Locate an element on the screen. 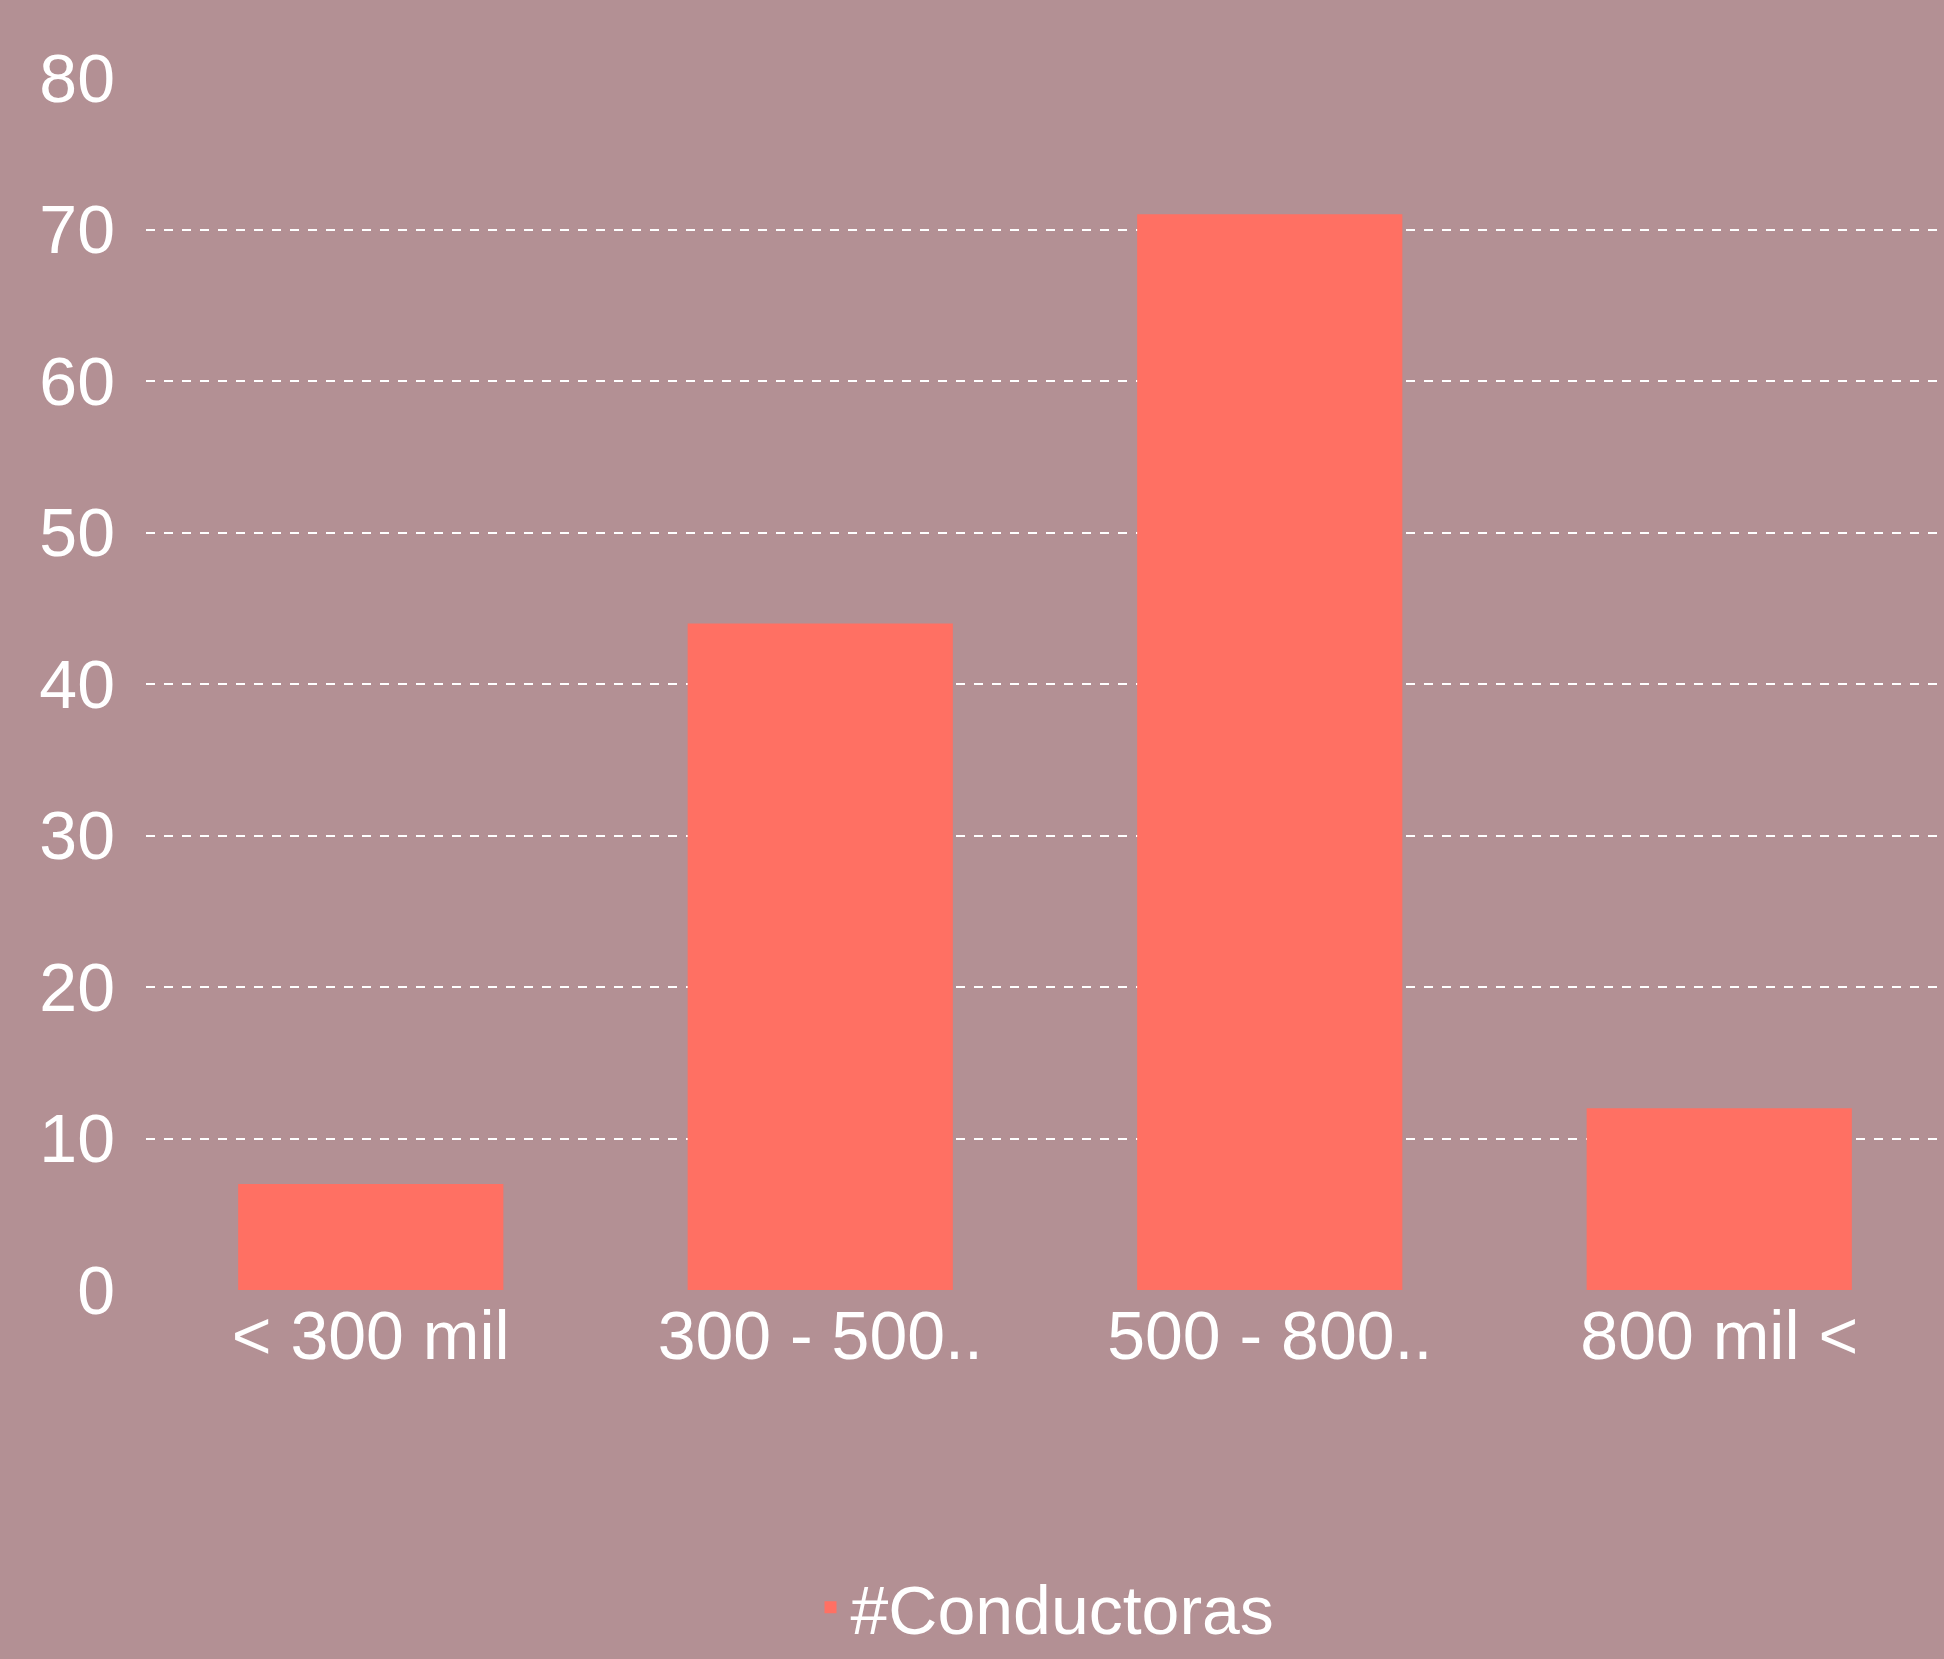  y-tick-label: 10 is located at coordinates (77, 1138).